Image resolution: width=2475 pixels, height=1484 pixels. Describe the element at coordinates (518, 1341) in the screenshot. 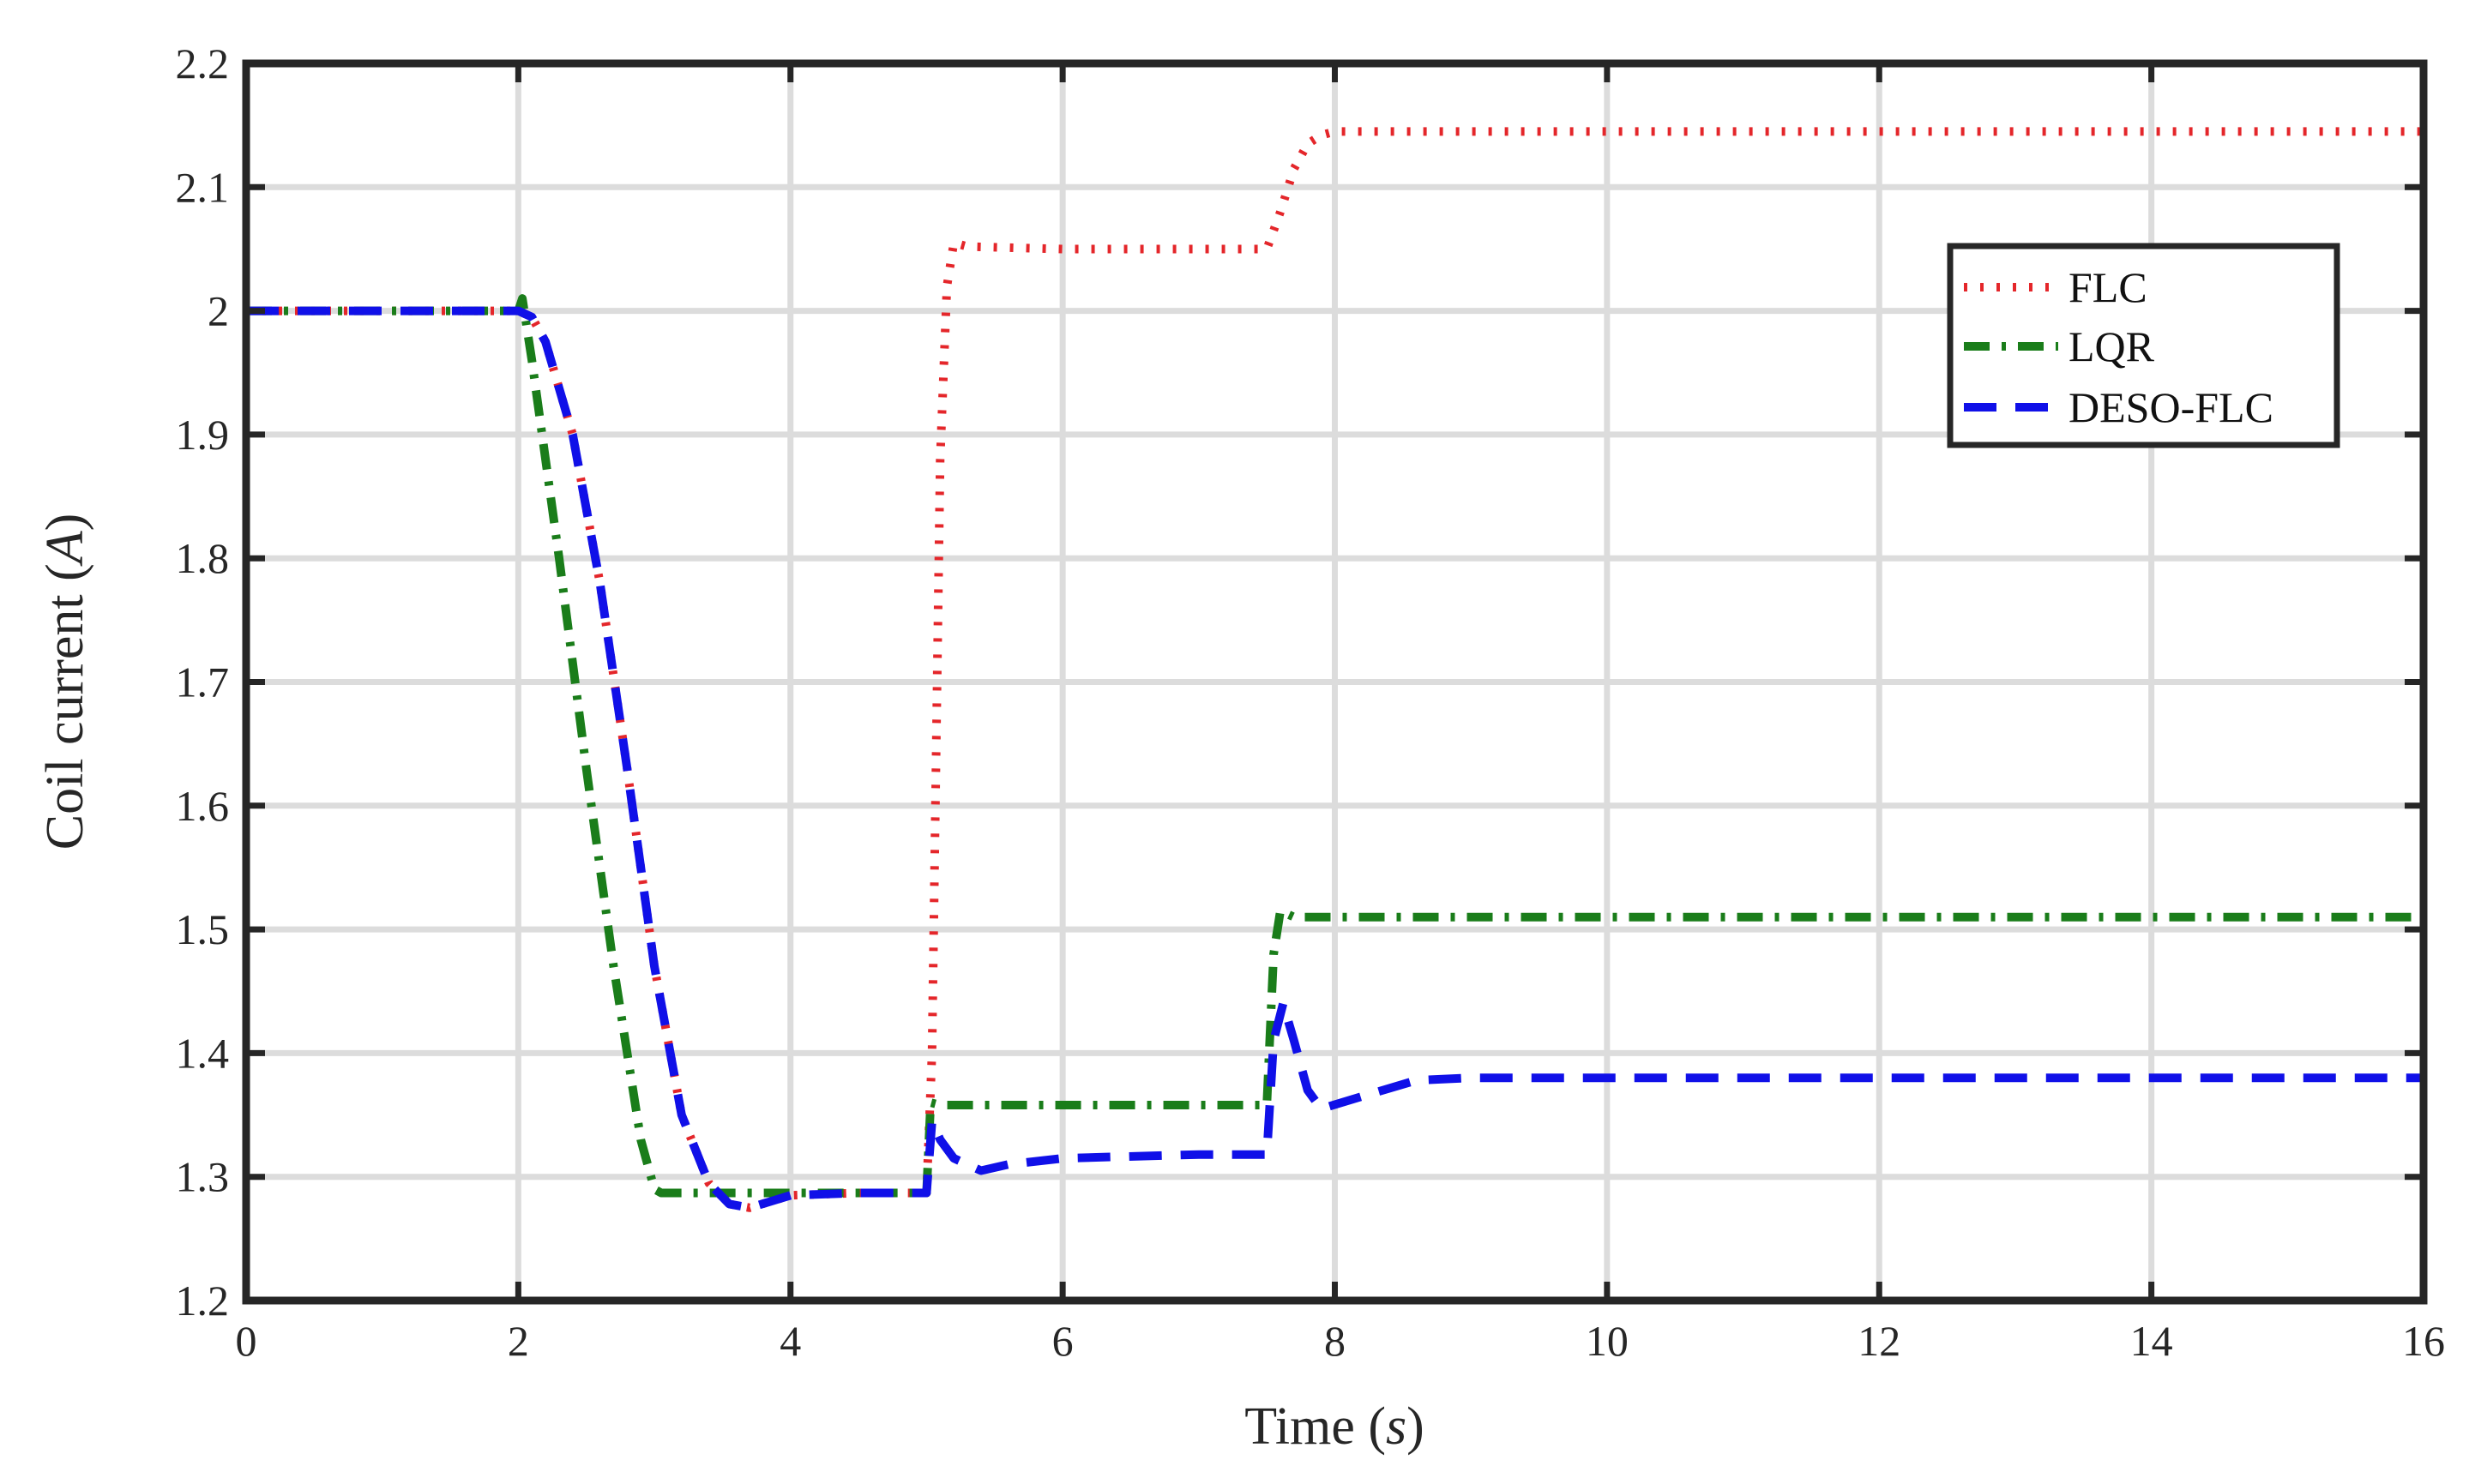

I see `x-tick-label: 2` at that location.